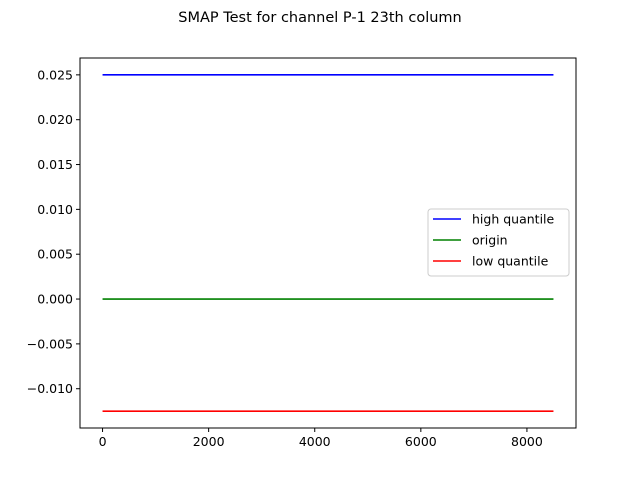 Image resolution: width=640 pixels, height=480 pixels. Describe the element at coordinates (209, 441) in the screenshot. I see `x-tick-label: 2000` at that location.